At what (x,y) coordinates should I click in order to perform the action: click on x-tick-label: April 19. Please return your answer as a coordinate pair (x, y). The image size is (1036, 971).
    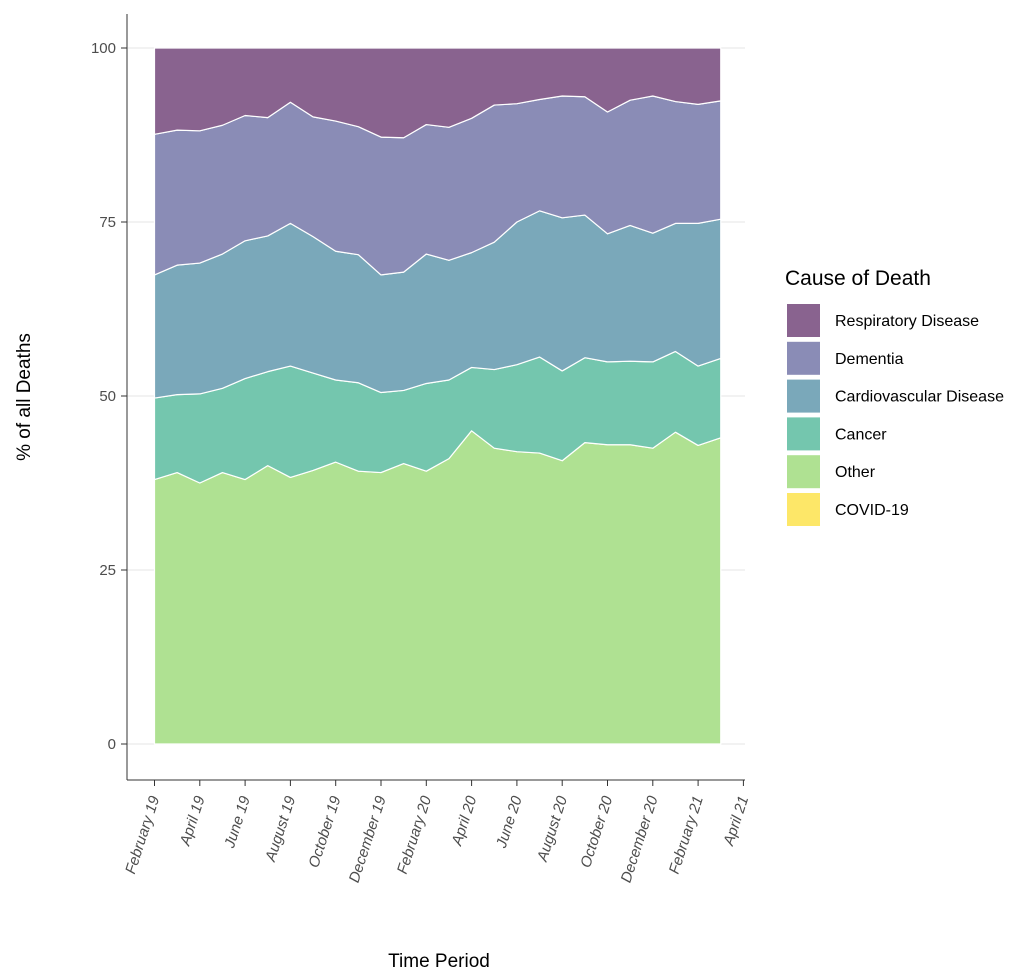
    Looking at the image, I should click on (192, 820).